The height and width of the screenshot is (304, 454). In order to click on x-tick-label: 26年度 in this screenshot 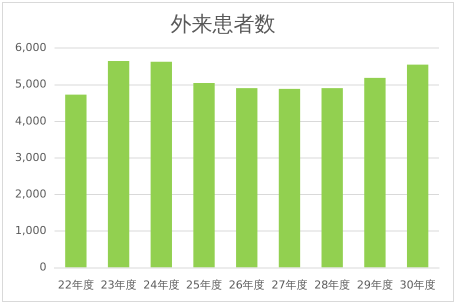, I will do `click(246, 285)`.